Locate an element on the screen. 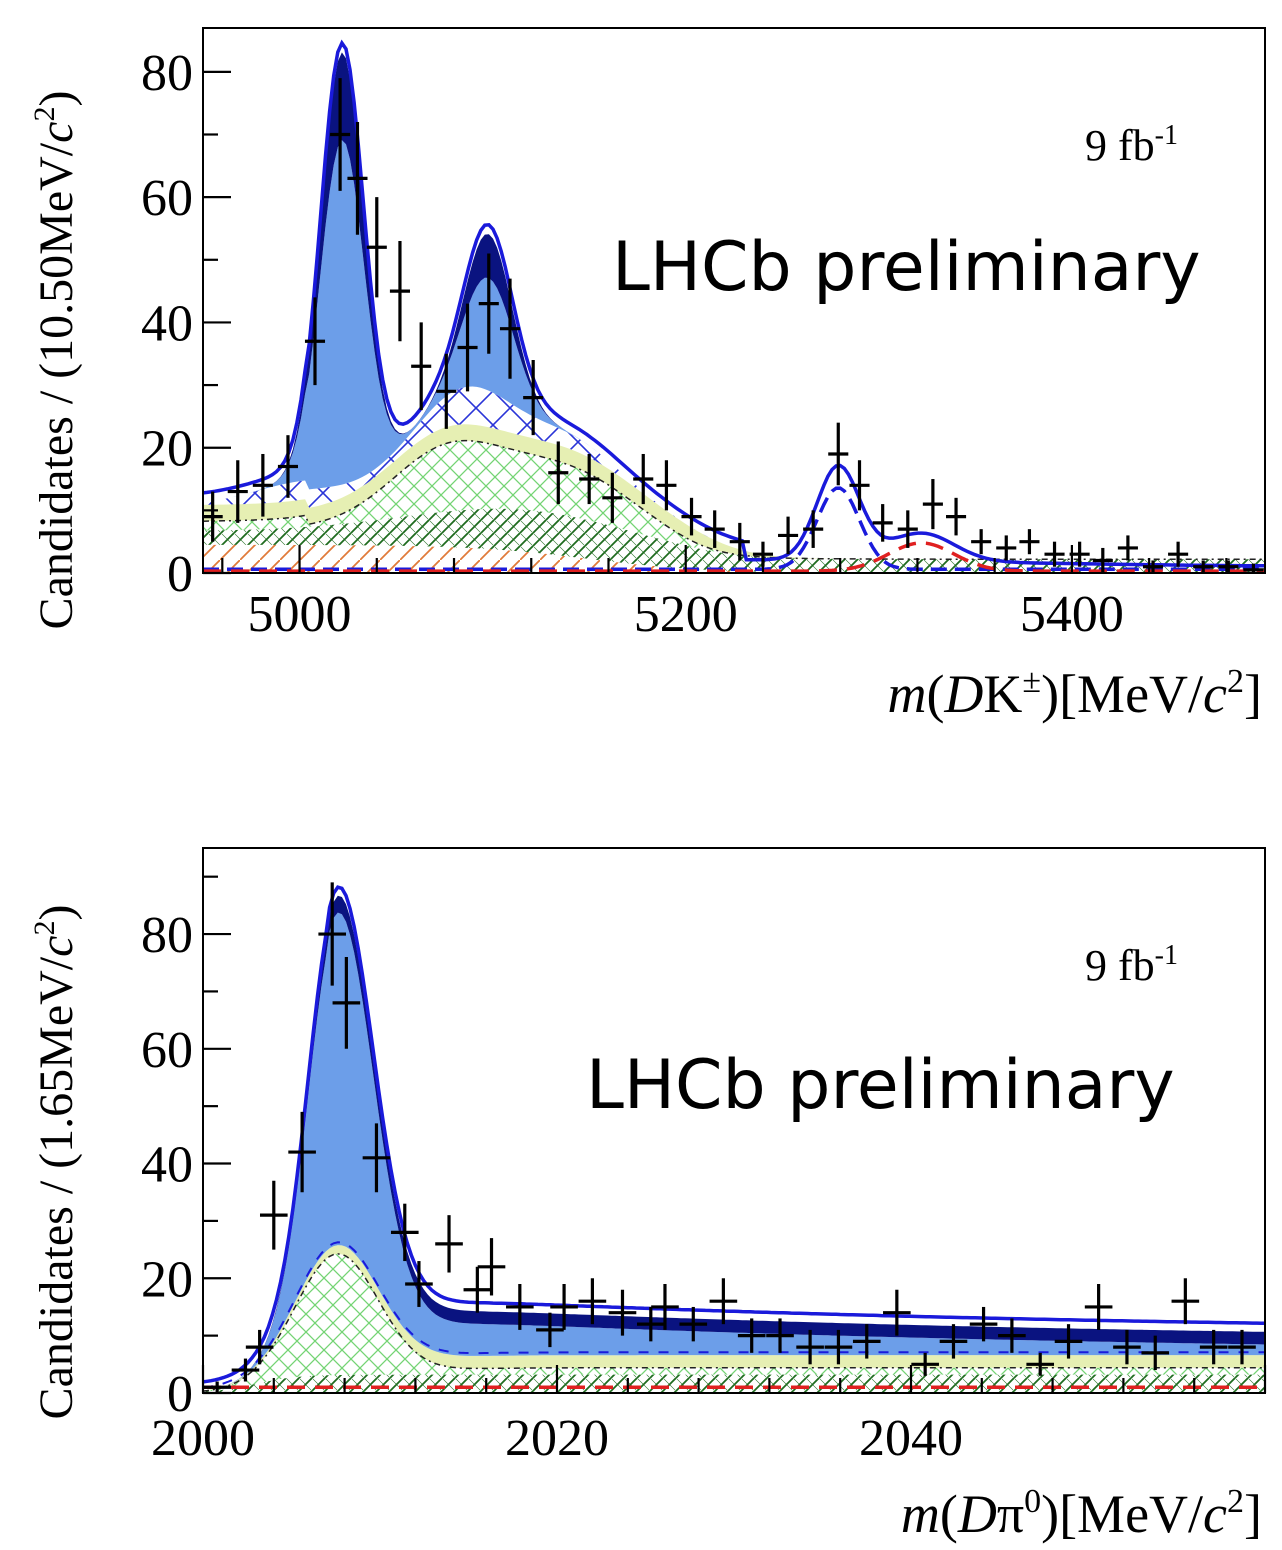 Image resolution: width=1282 pixels, height=1550 pixels. x-tick-label: 2040 is located at coordinates (911, 1438).